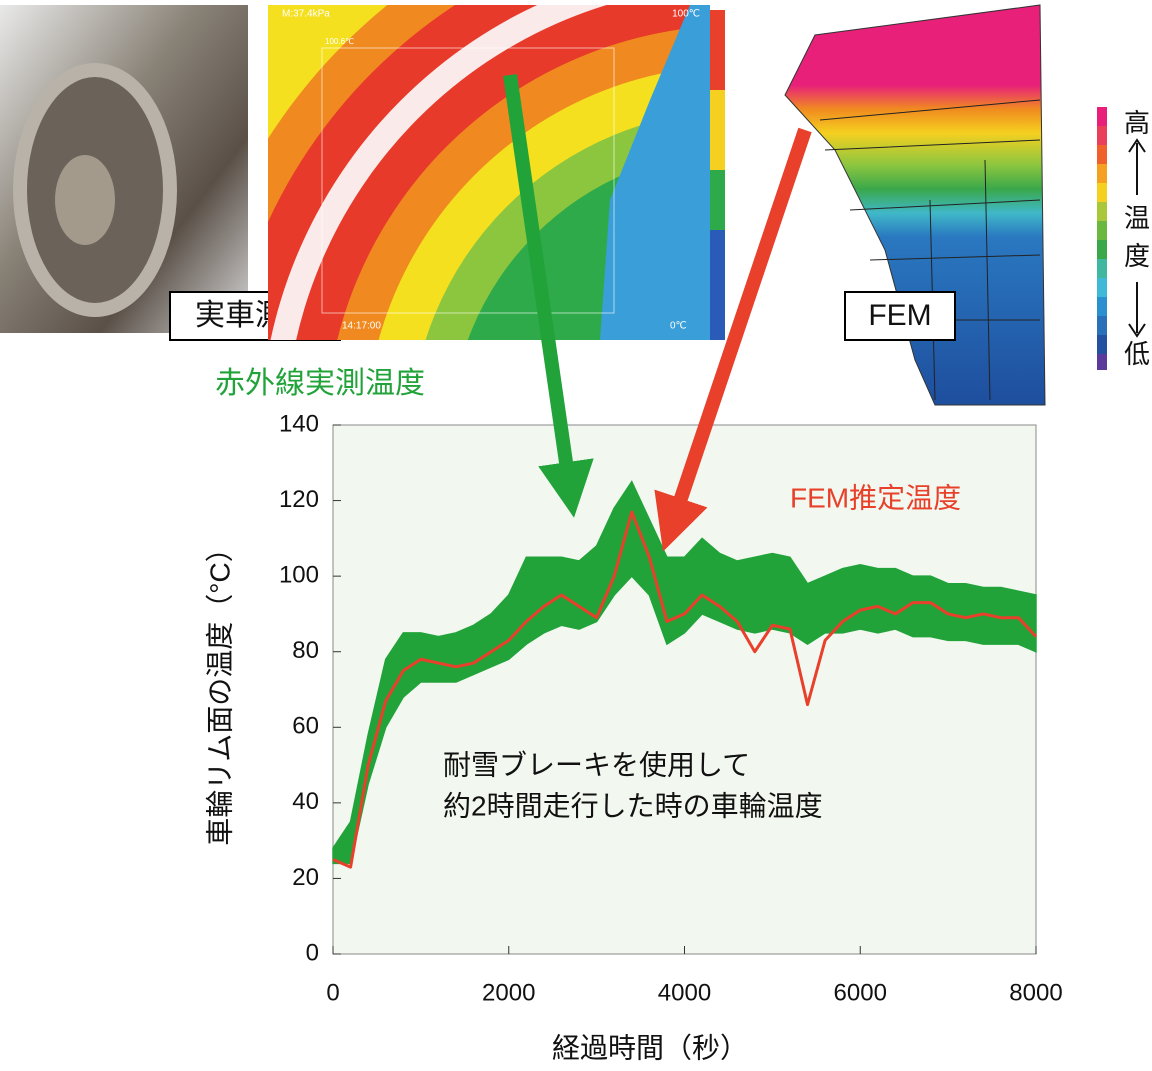 Image resolution: width=1152 pixels, height=1071 pixels. Describe the element at coordinates (305, 726) in the screenshot. I see `y-tick-label: 60` at that location.